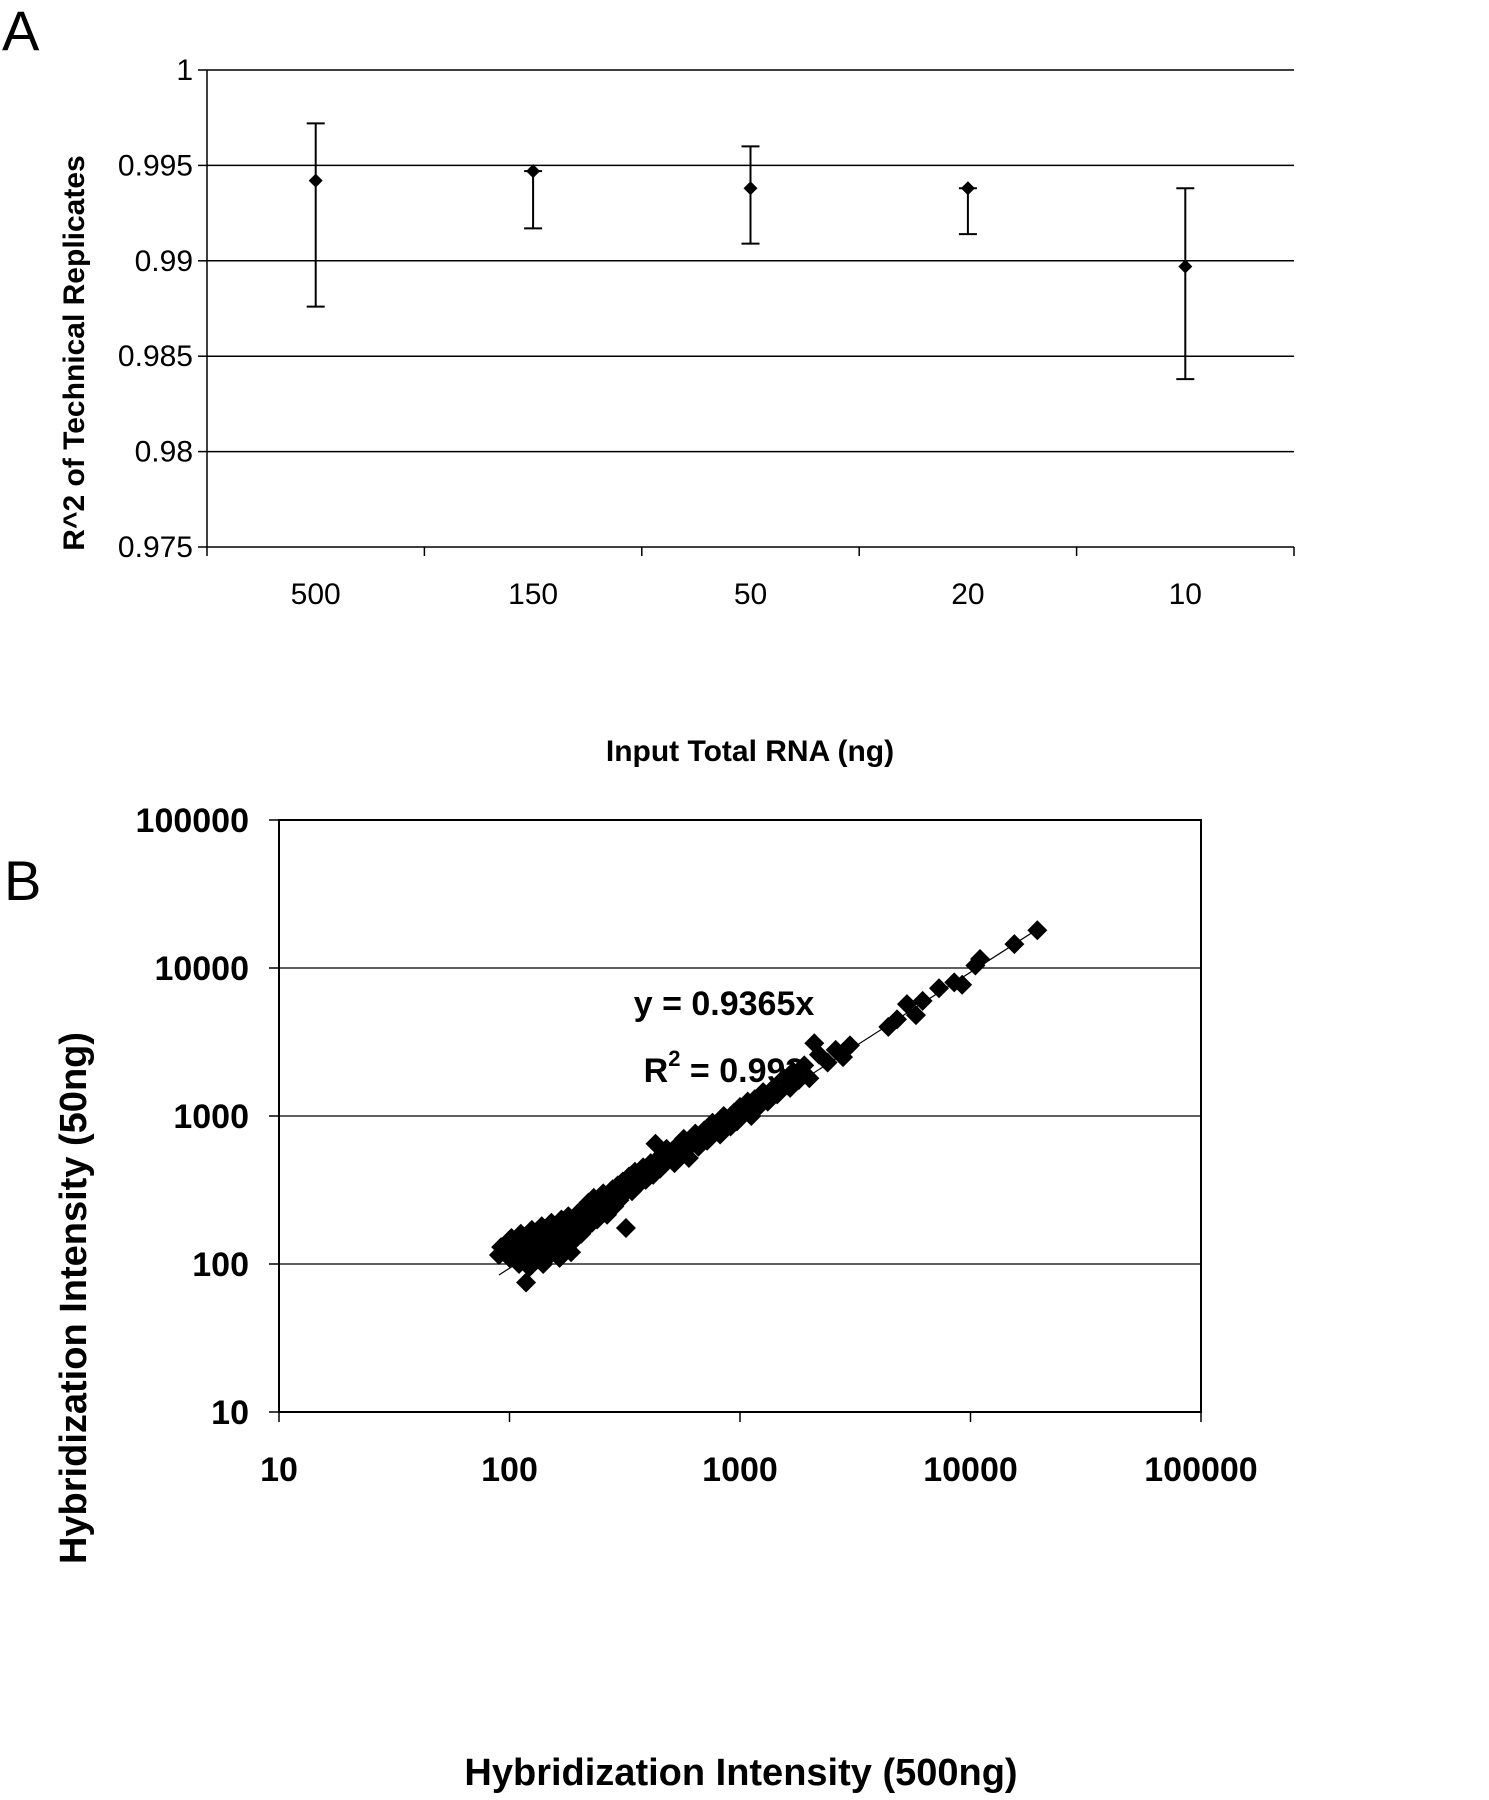 This screenshot has width=1489, height=1800. What do you see at coordinates (750, 751) in the screenshot?
I see `panel-a-x-axis-label: Input Total RNA (ng)` at bounding box center [750, 751].